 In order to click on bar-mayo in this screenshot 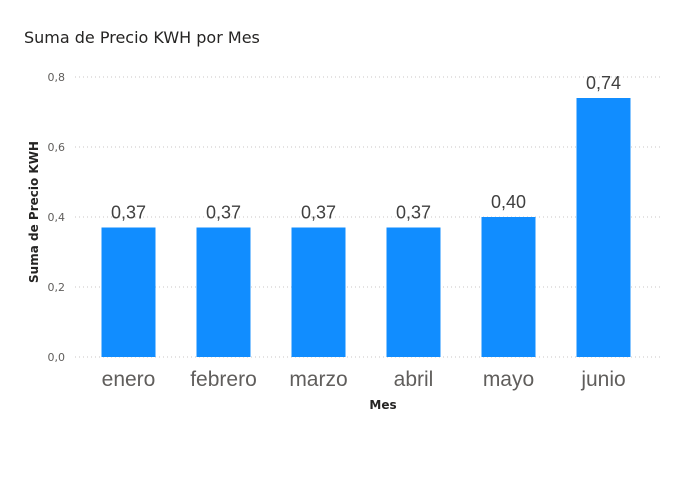, I will do `click(508, 287)`.